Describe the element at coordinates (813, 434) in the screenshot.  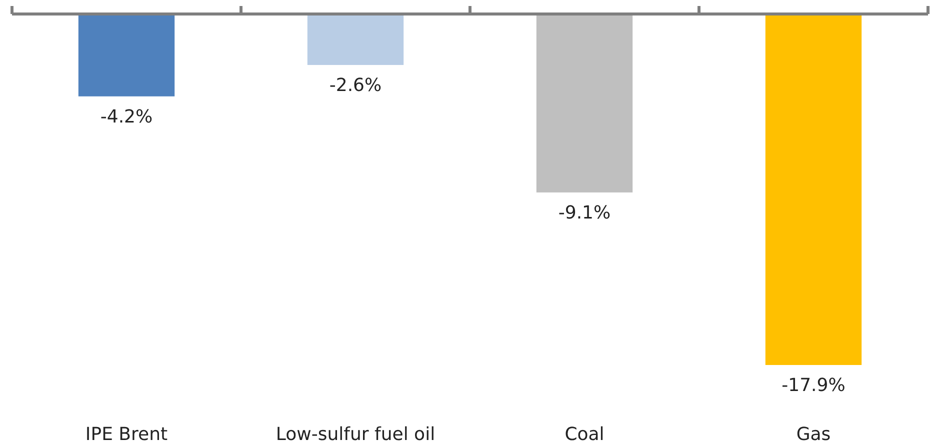
I see `x-tick-label: Gas` at that location.